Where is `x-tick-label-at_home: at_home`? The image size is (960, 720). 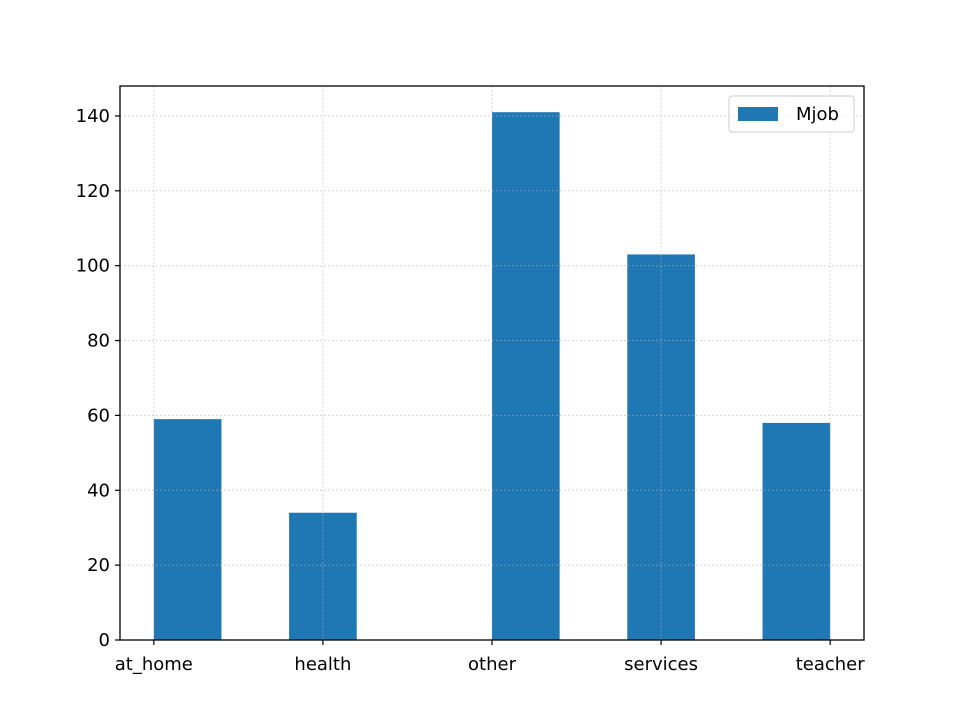 x-tick-label-at_home: at_home is located at coordinates (154, 664).